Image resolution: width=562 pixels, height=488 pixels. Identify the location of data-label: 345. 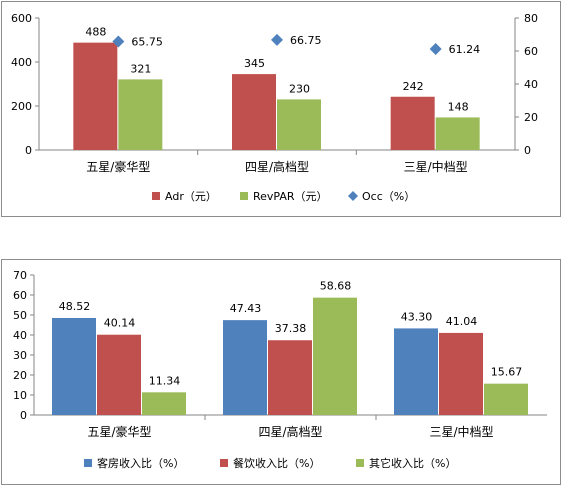
(254, 63).